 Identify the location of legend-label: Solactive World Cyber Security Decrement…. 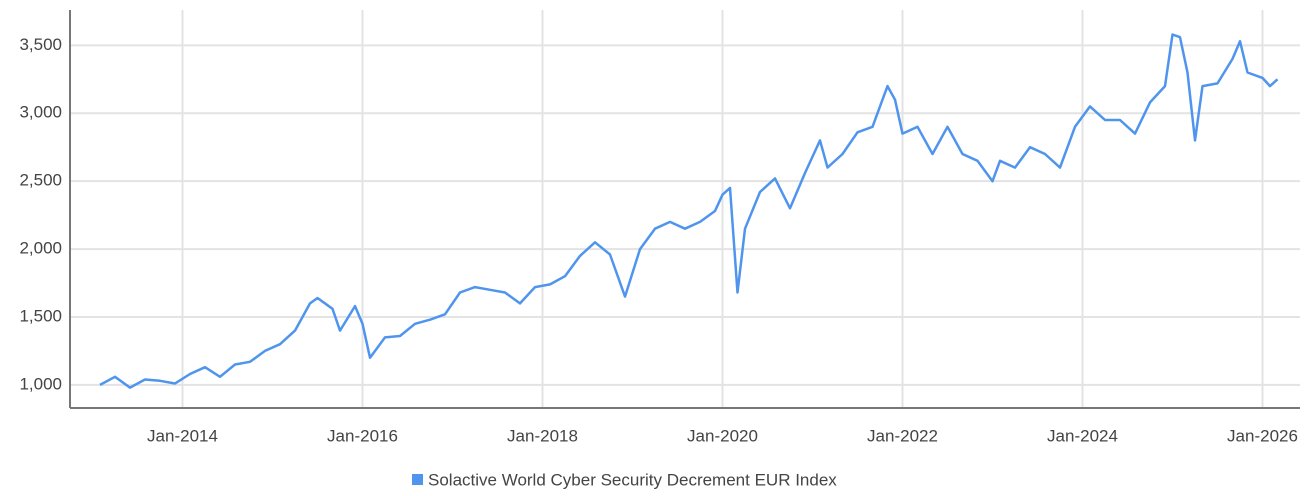
(632, 479).